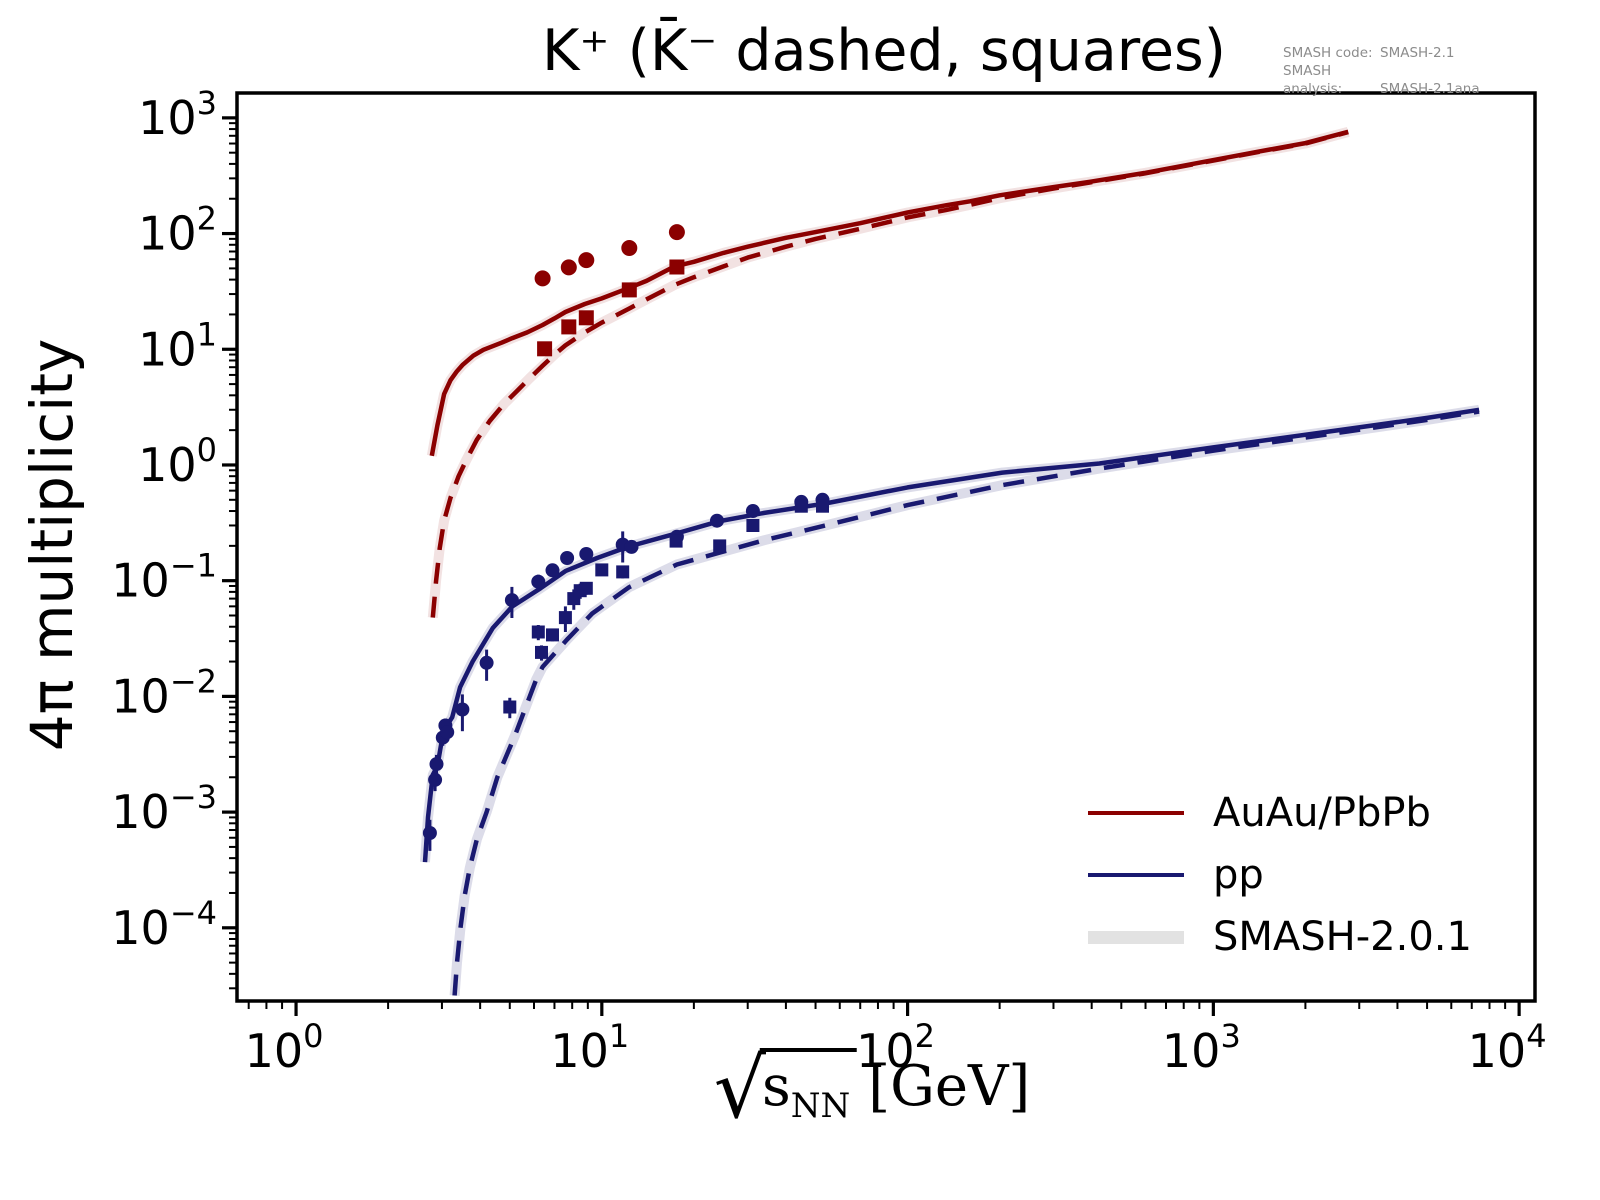 The width and height of the screenshot is (1600, 1200). Describe the element at coordinates (1322, 813) in the screenshot. I see `legend-label-auau: AuAu/PbPb` at that location.